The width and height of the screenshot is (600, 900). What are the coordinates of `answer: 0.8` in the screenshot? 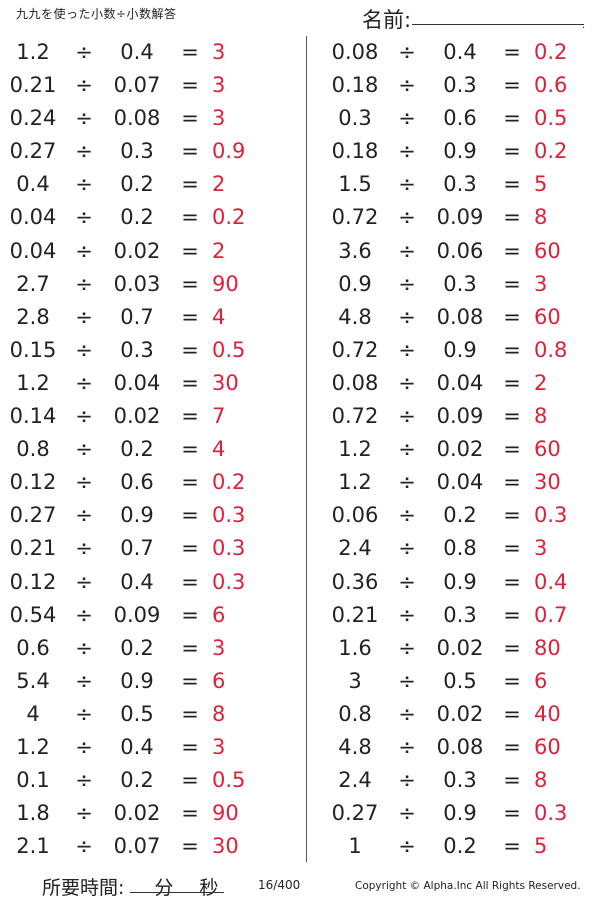 It's located at (551, 349).